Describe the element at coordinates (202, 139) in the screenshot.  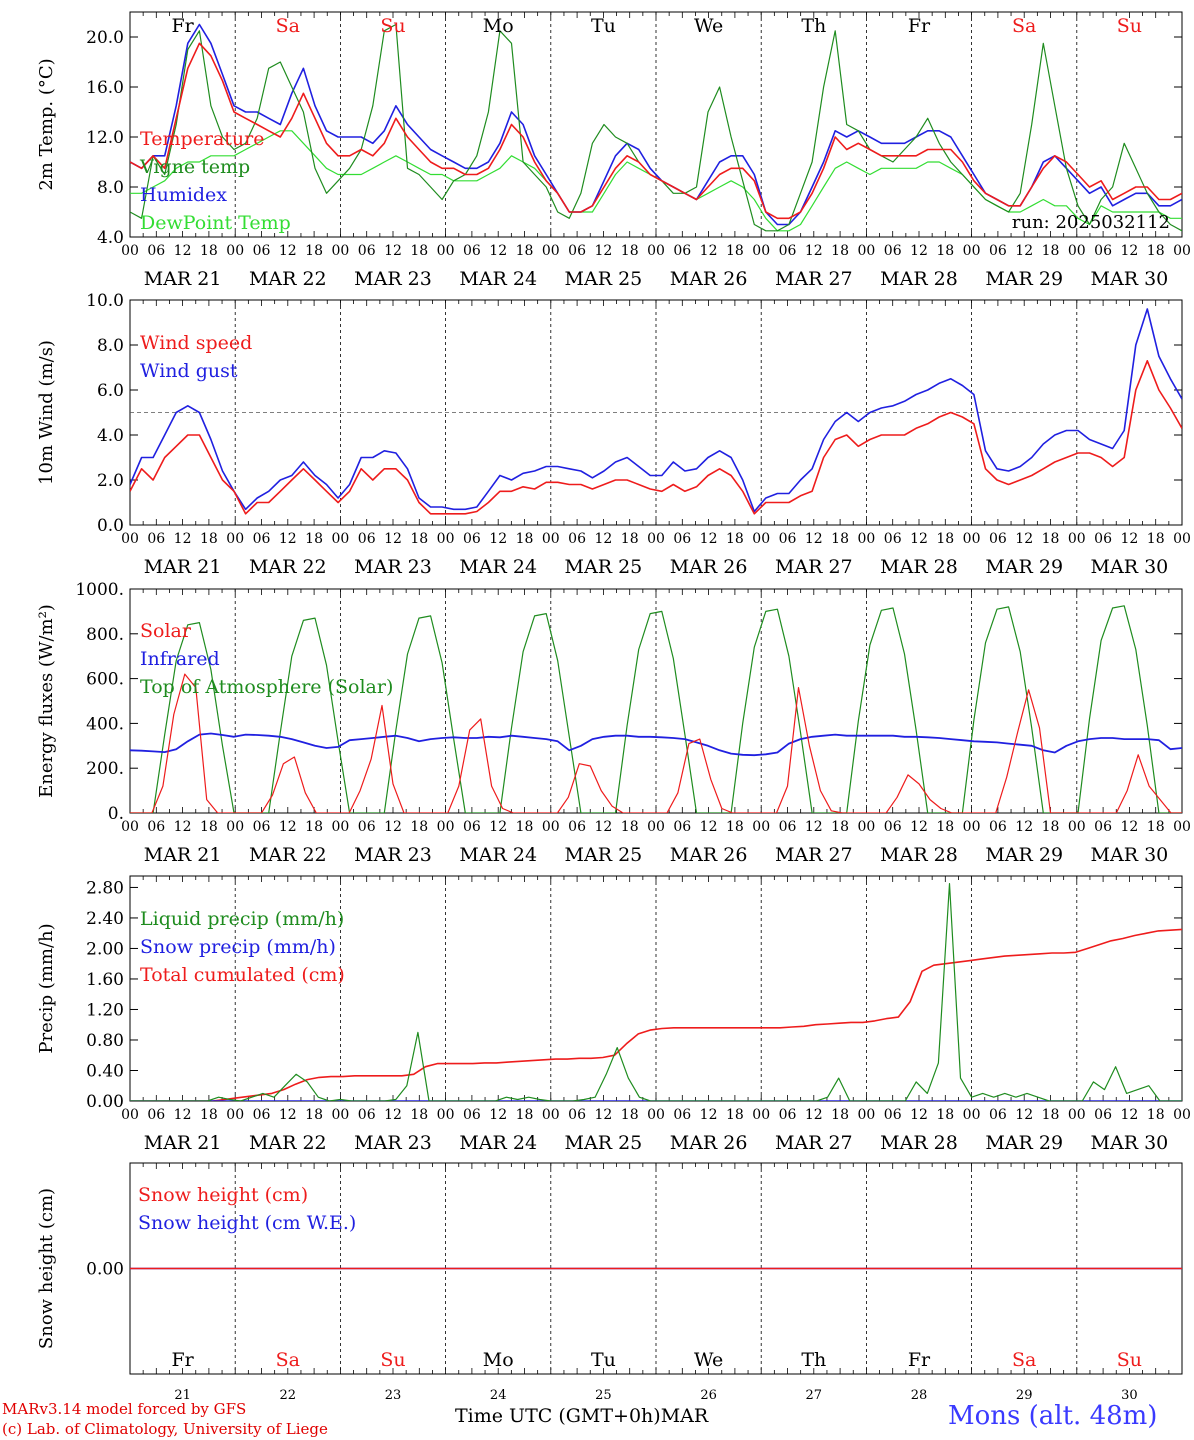
I see `legend-entry: Temperature` at that location.